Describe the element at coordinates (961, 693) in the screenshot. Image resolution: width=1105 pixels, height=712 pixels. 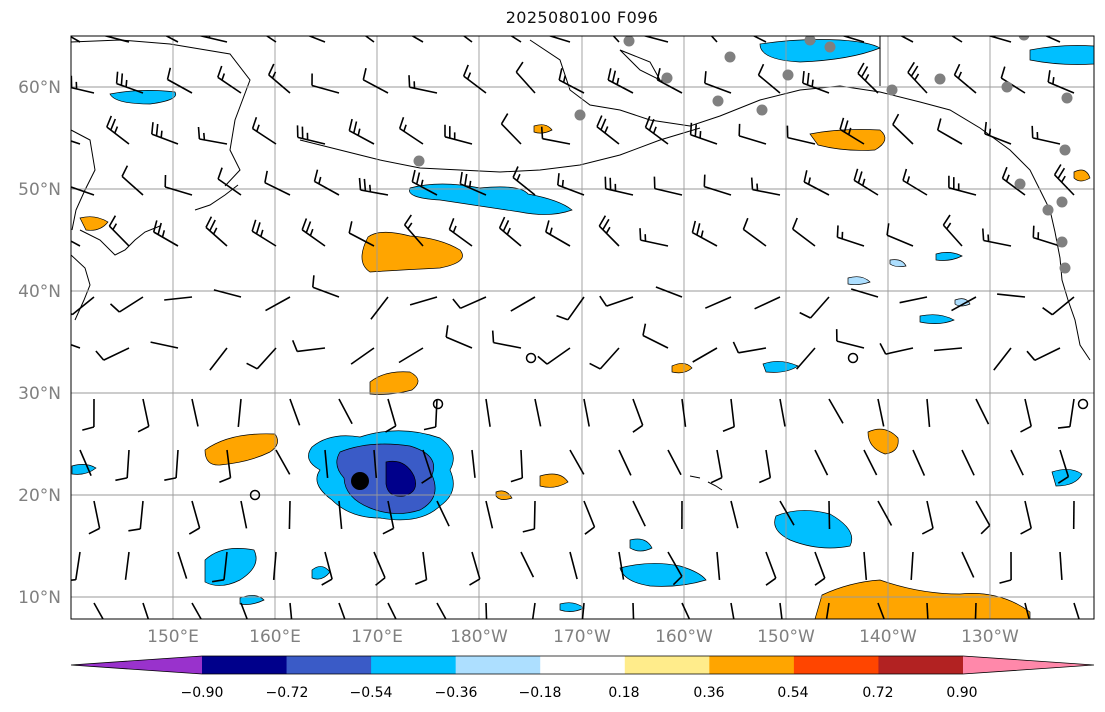
I see `colorbar-tick-label: 0.90` at that location.